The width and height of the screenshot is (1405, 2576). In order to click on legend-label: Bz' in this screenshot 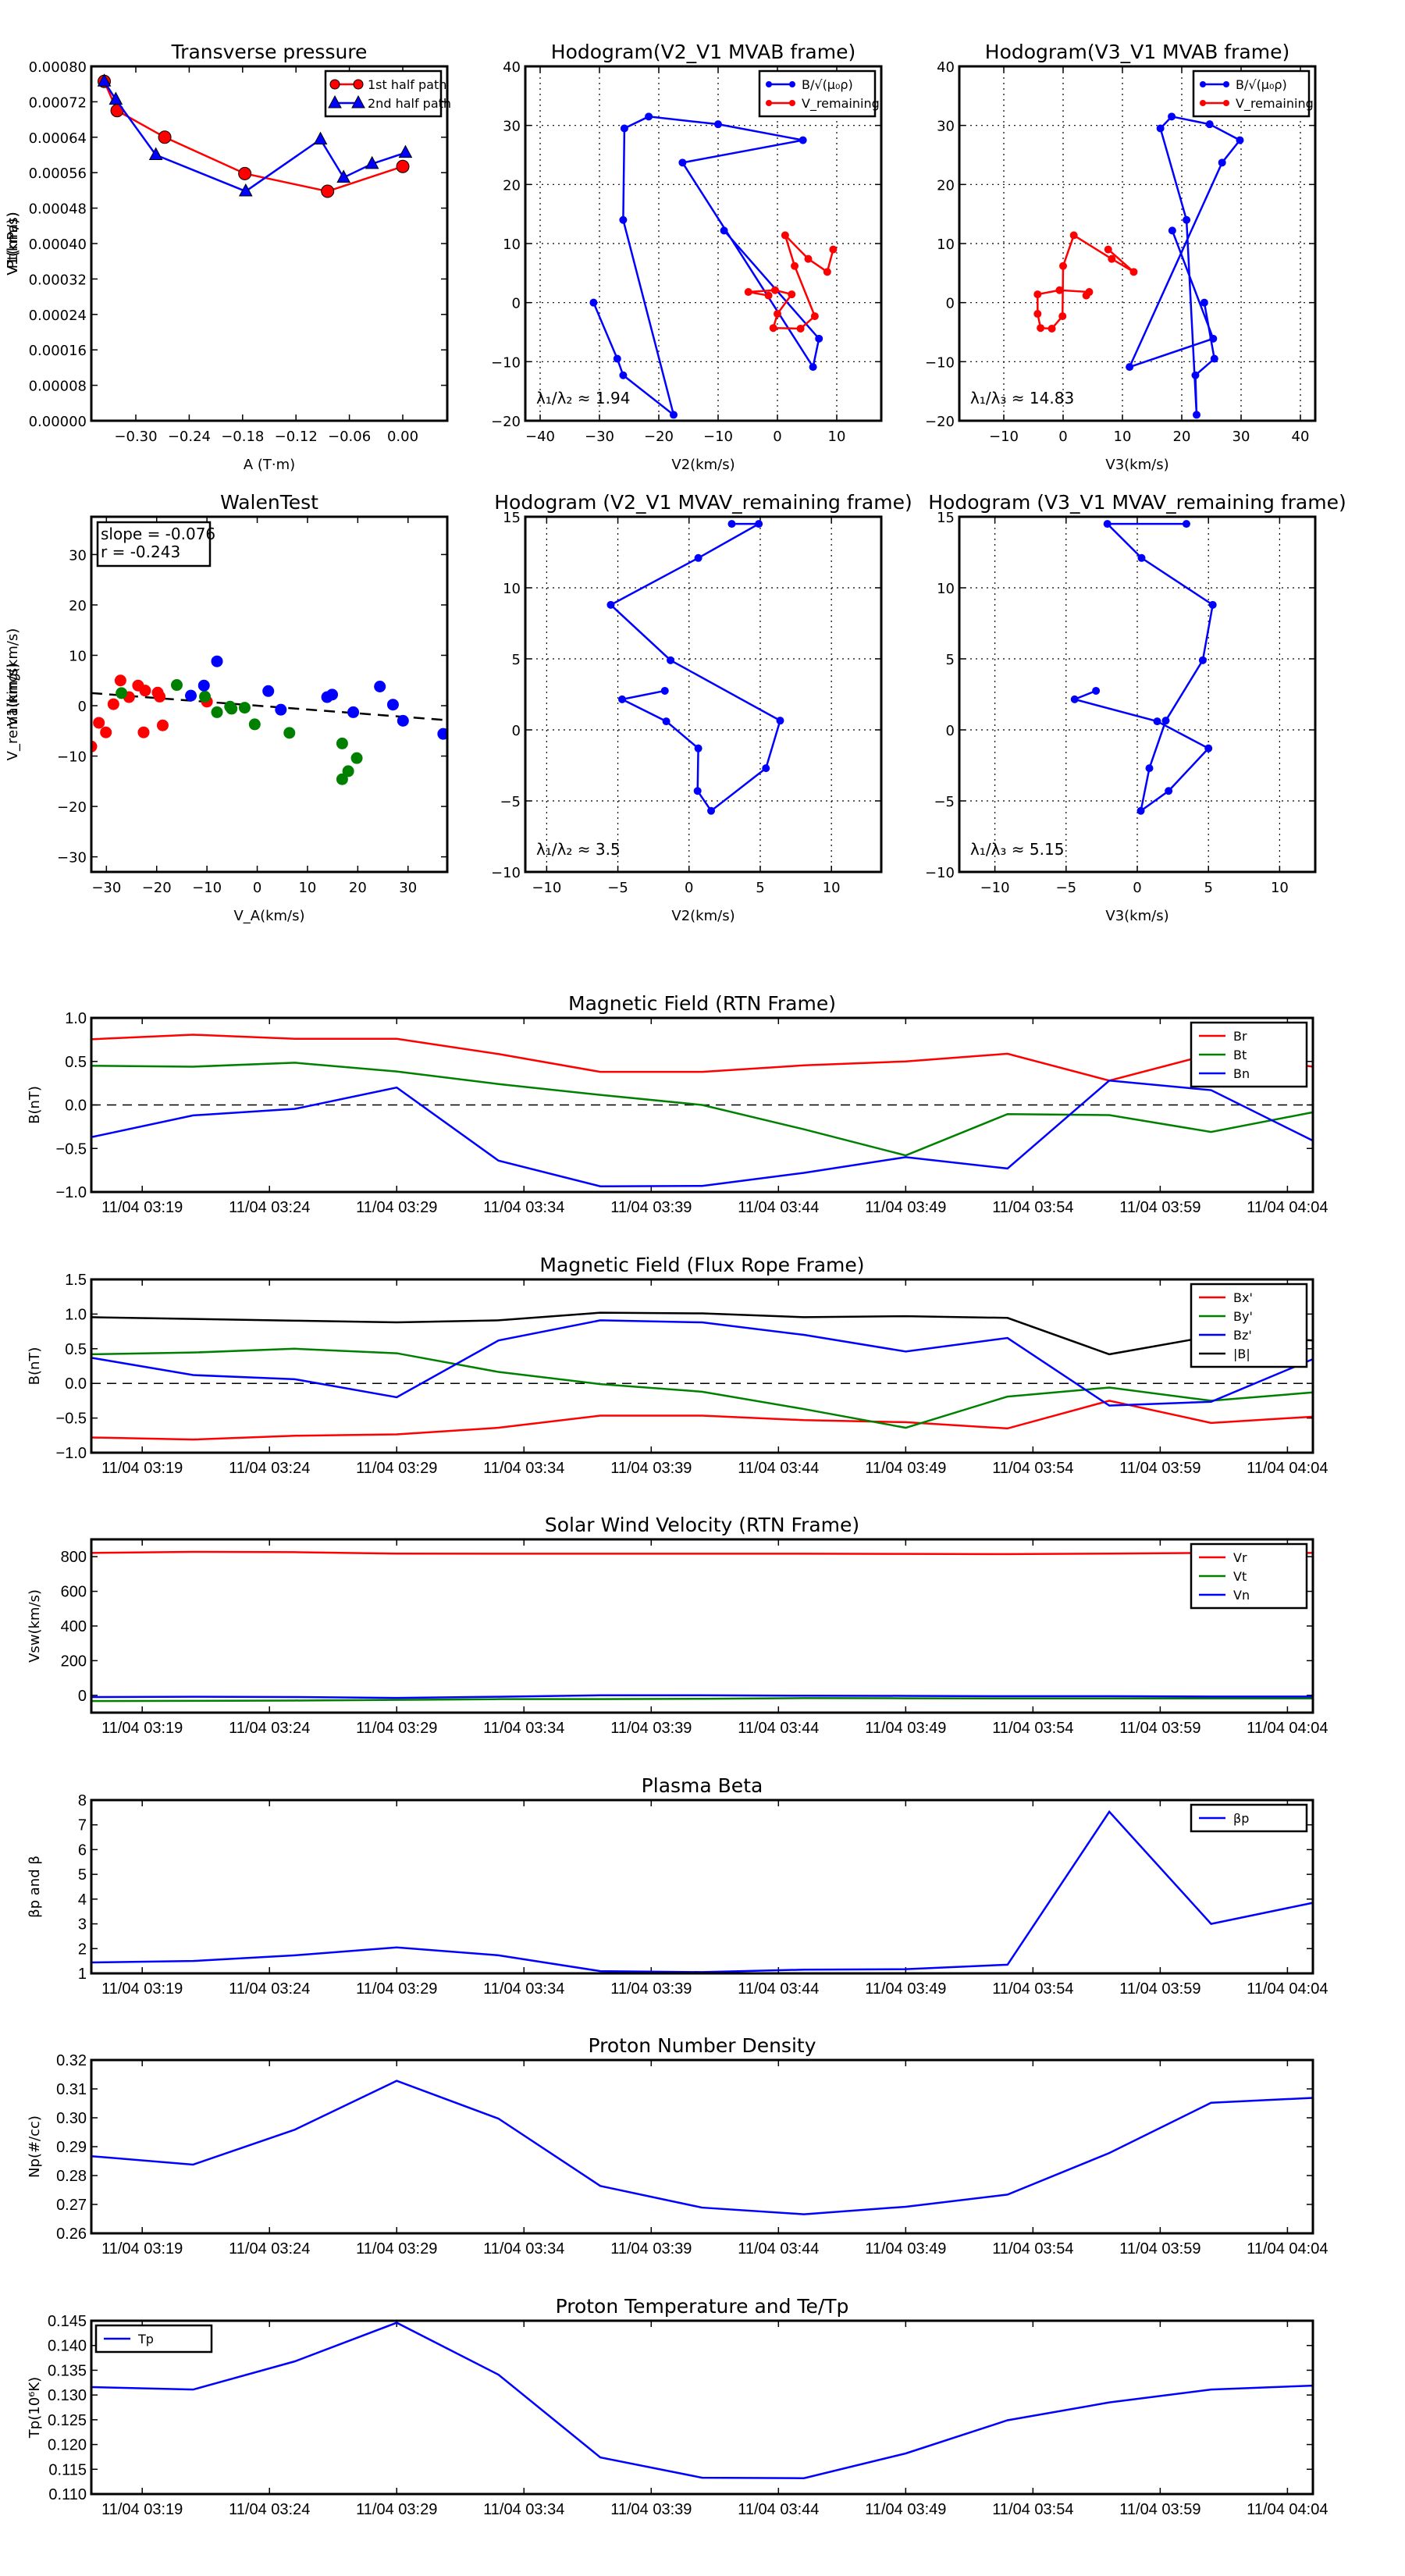, I will do `click(1242, 1335)`.